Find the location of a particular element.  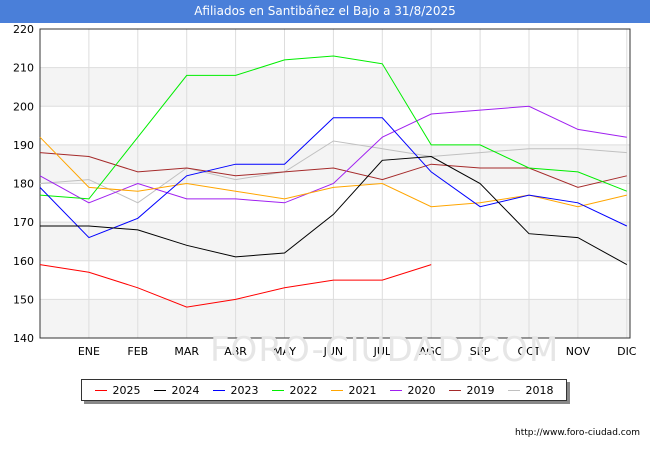

legend-label: 2023 is located at coordinates (244, 390).